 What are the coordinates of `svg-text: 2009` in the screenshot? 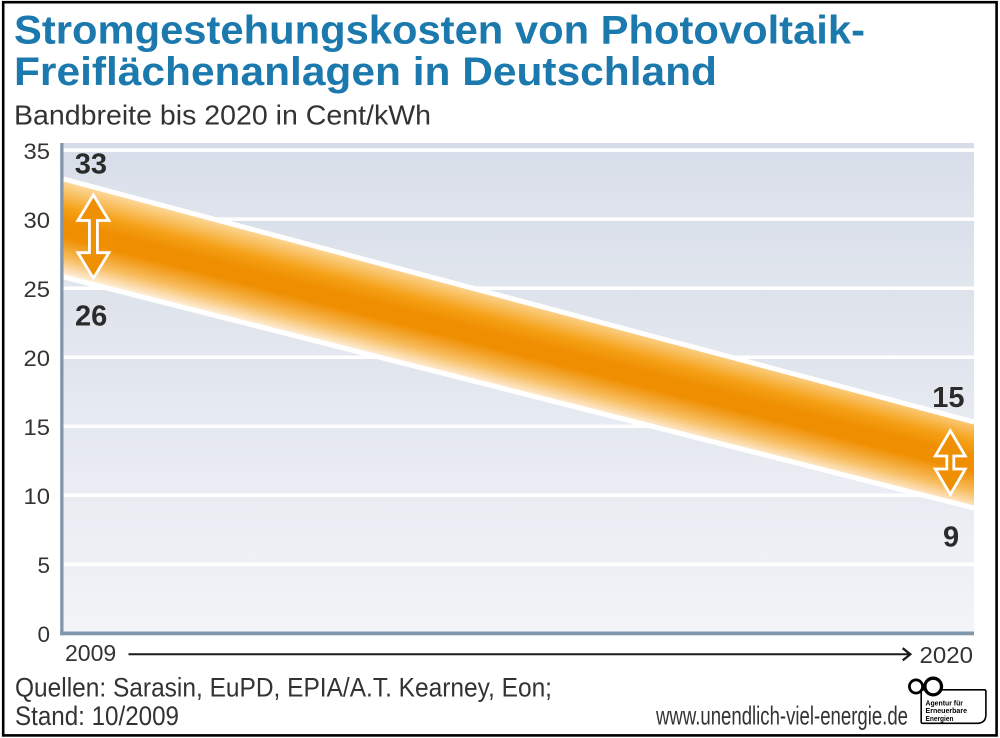 It's located at (90, 653).